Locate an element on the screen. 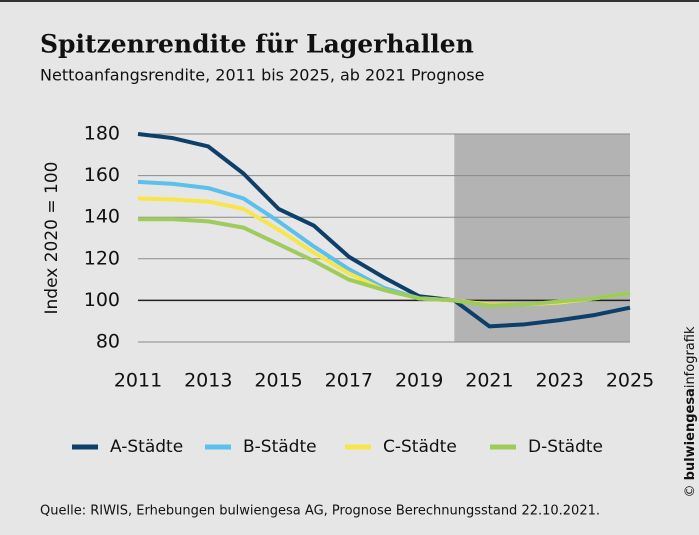 Image resolution: width=699 pixels, height=535 pixels. y-tick-label: 180 is located at coordinates (102, 134).